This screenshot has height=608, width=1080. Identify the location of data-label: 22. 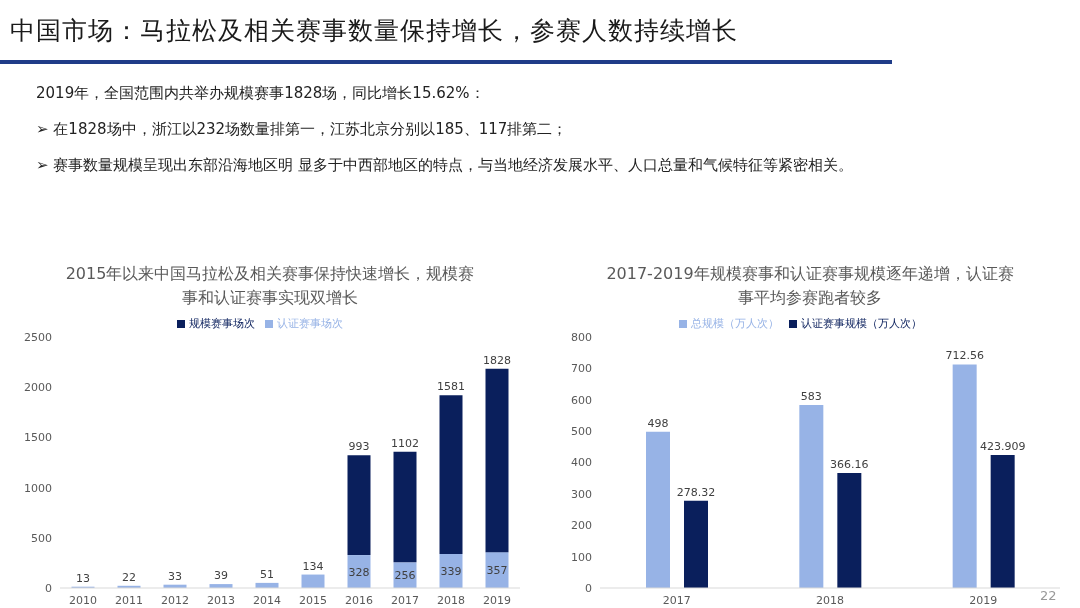
(129, 577).